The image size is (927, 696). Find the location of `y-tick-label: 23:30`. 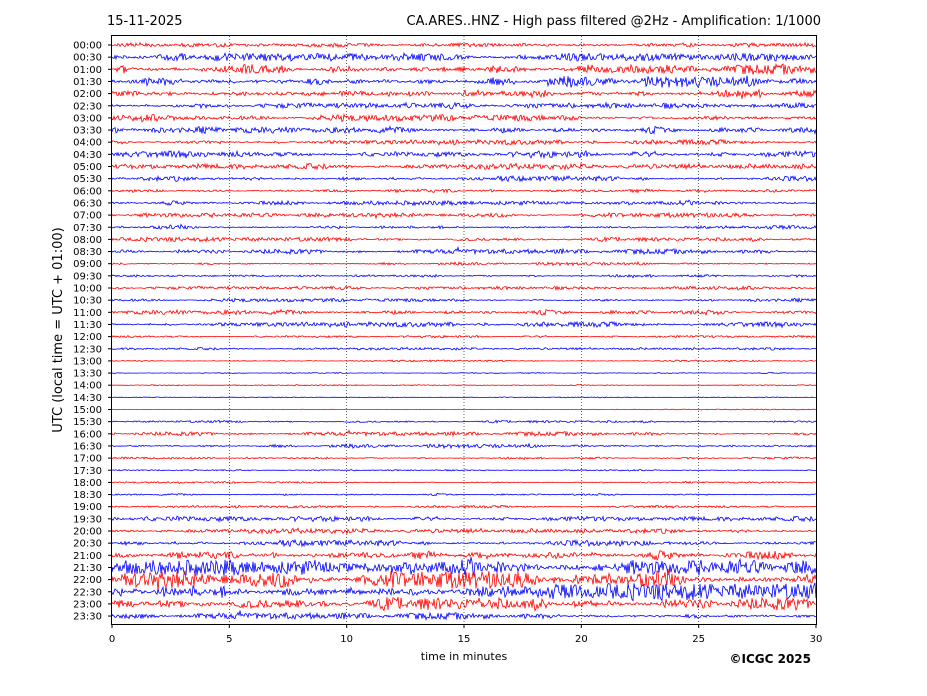

y-tick-label: 23:30 is located at coordinates (87, 617).